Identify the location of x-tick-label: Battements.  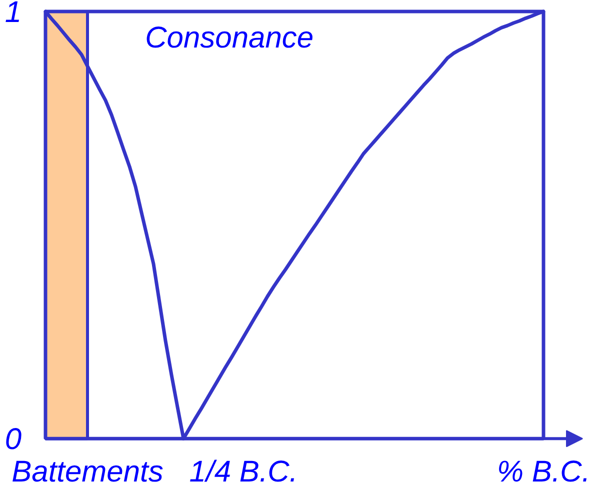
(88, 472).